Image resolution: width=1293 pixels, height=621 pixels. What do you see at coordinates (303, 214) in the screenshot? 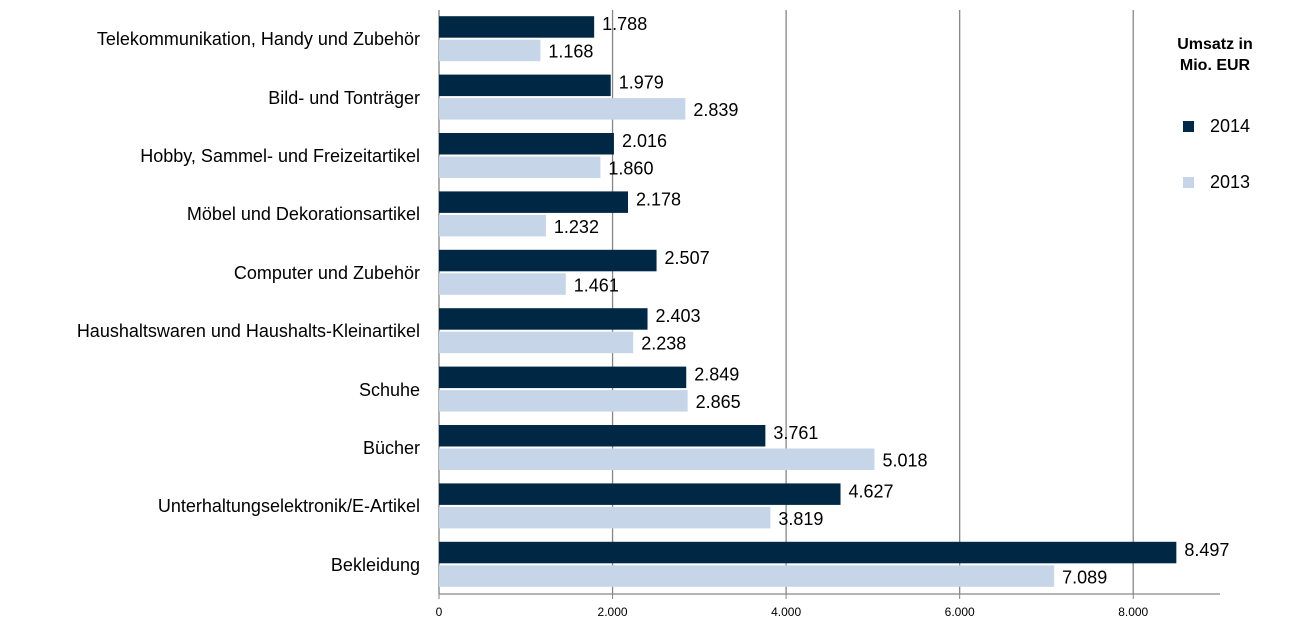
I see `y-tick-label: Möbel und Dekorationsartikel` at bounding box center [303, 214].